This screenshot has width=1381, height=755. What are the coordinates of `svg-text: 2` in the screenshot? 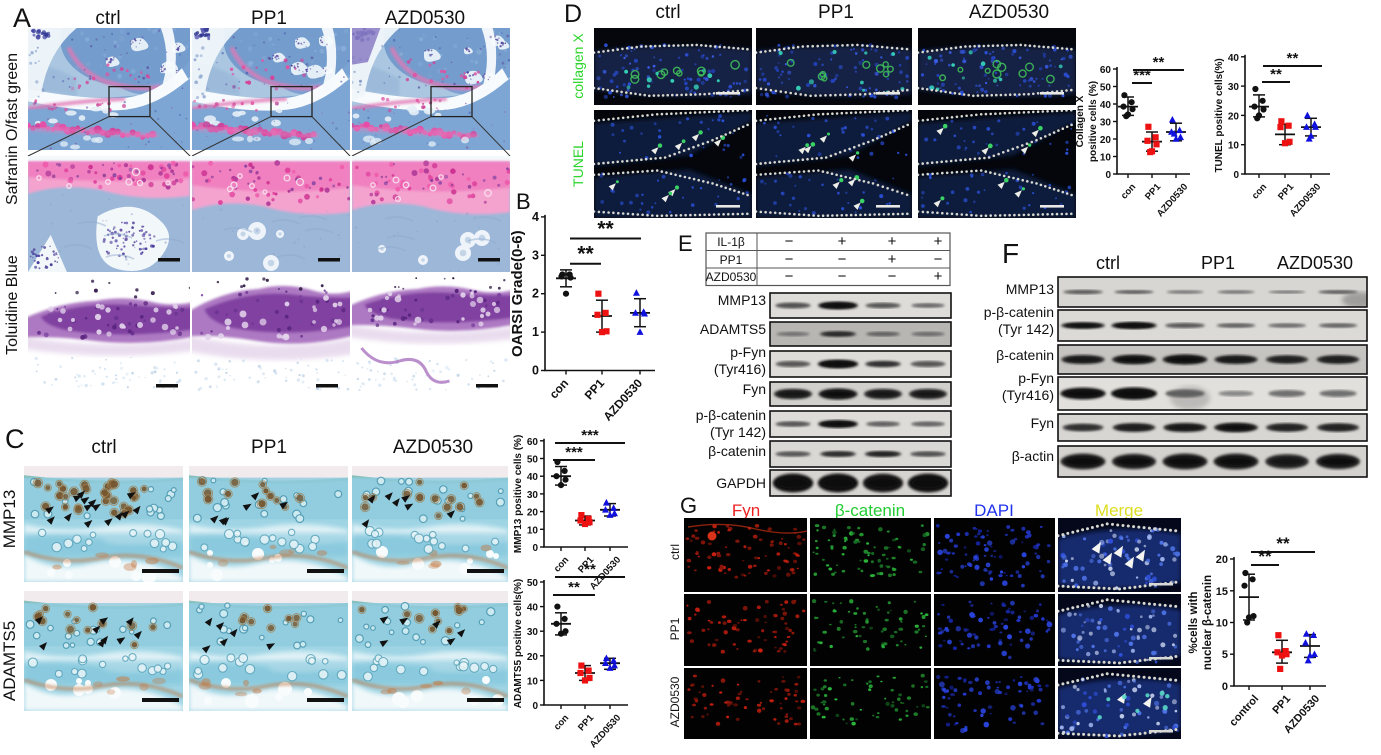 It's located at (535, 294).